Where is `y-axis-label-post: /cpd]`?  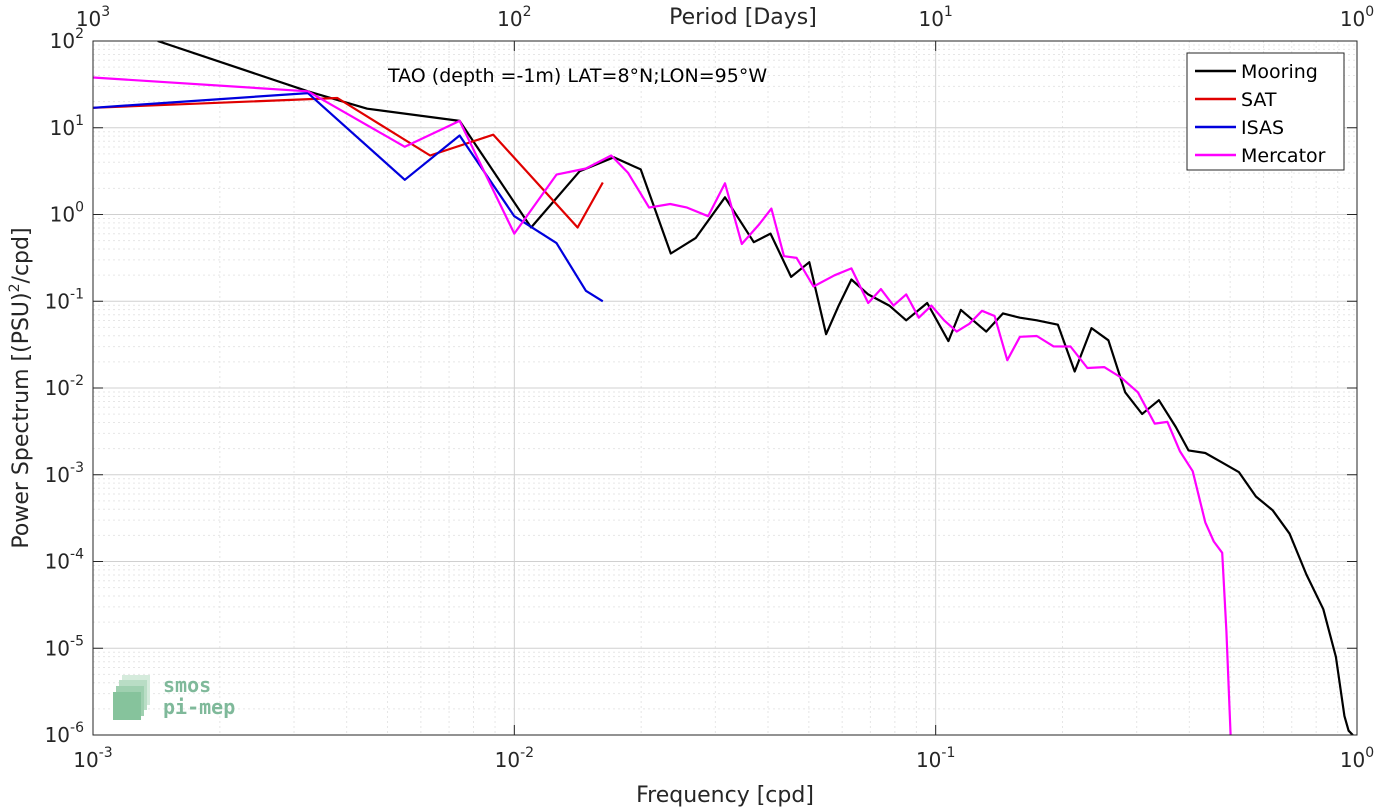 y-axis-label-post: /cpd] is located at coordinates (21, 255).